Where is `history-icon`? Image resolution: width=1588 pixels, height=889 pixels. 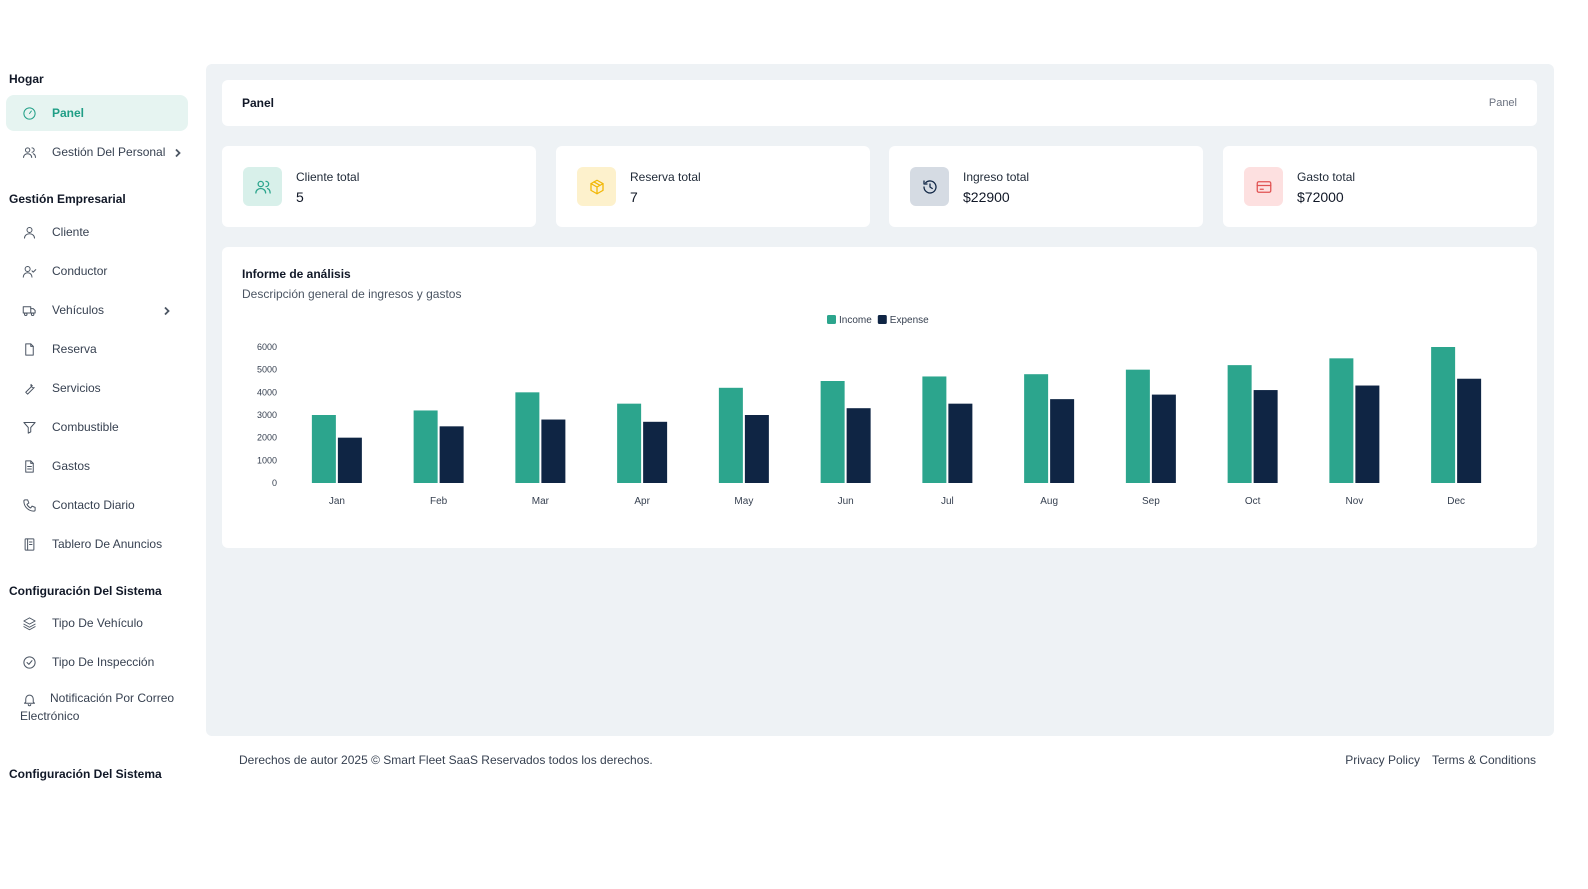 history-icon is located at coordinates (929, 186).